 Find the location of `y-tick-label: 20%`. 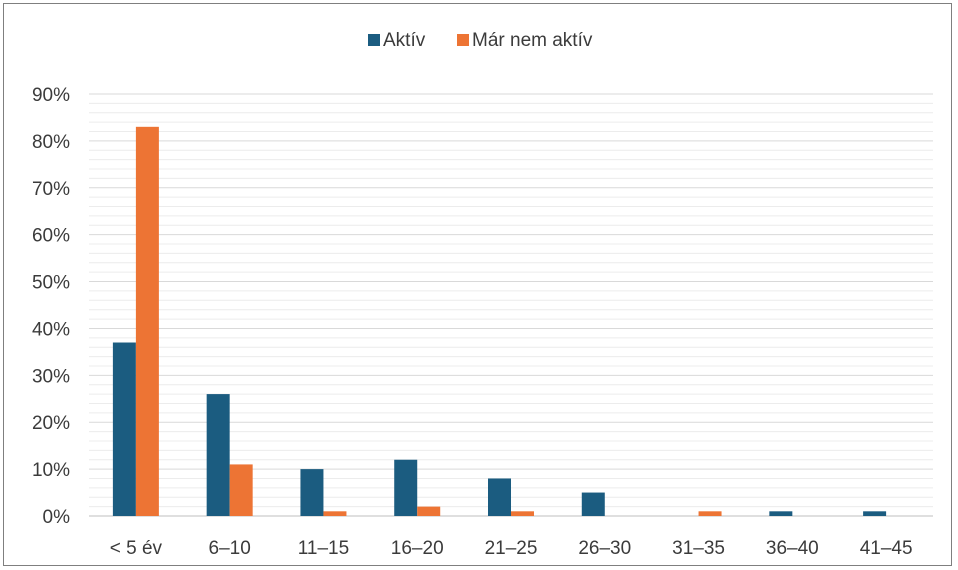

y-tick-label: 20% is located at coordinates (51, 423).